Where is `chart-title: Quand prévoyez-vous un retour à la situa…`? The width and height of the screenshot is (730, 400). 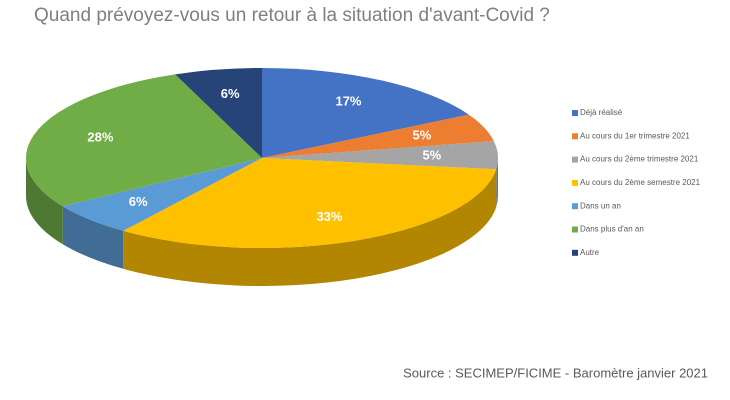
chart-title: Quand prévoyez-vous un retour à la situa… is located at coordinates (292, 15).